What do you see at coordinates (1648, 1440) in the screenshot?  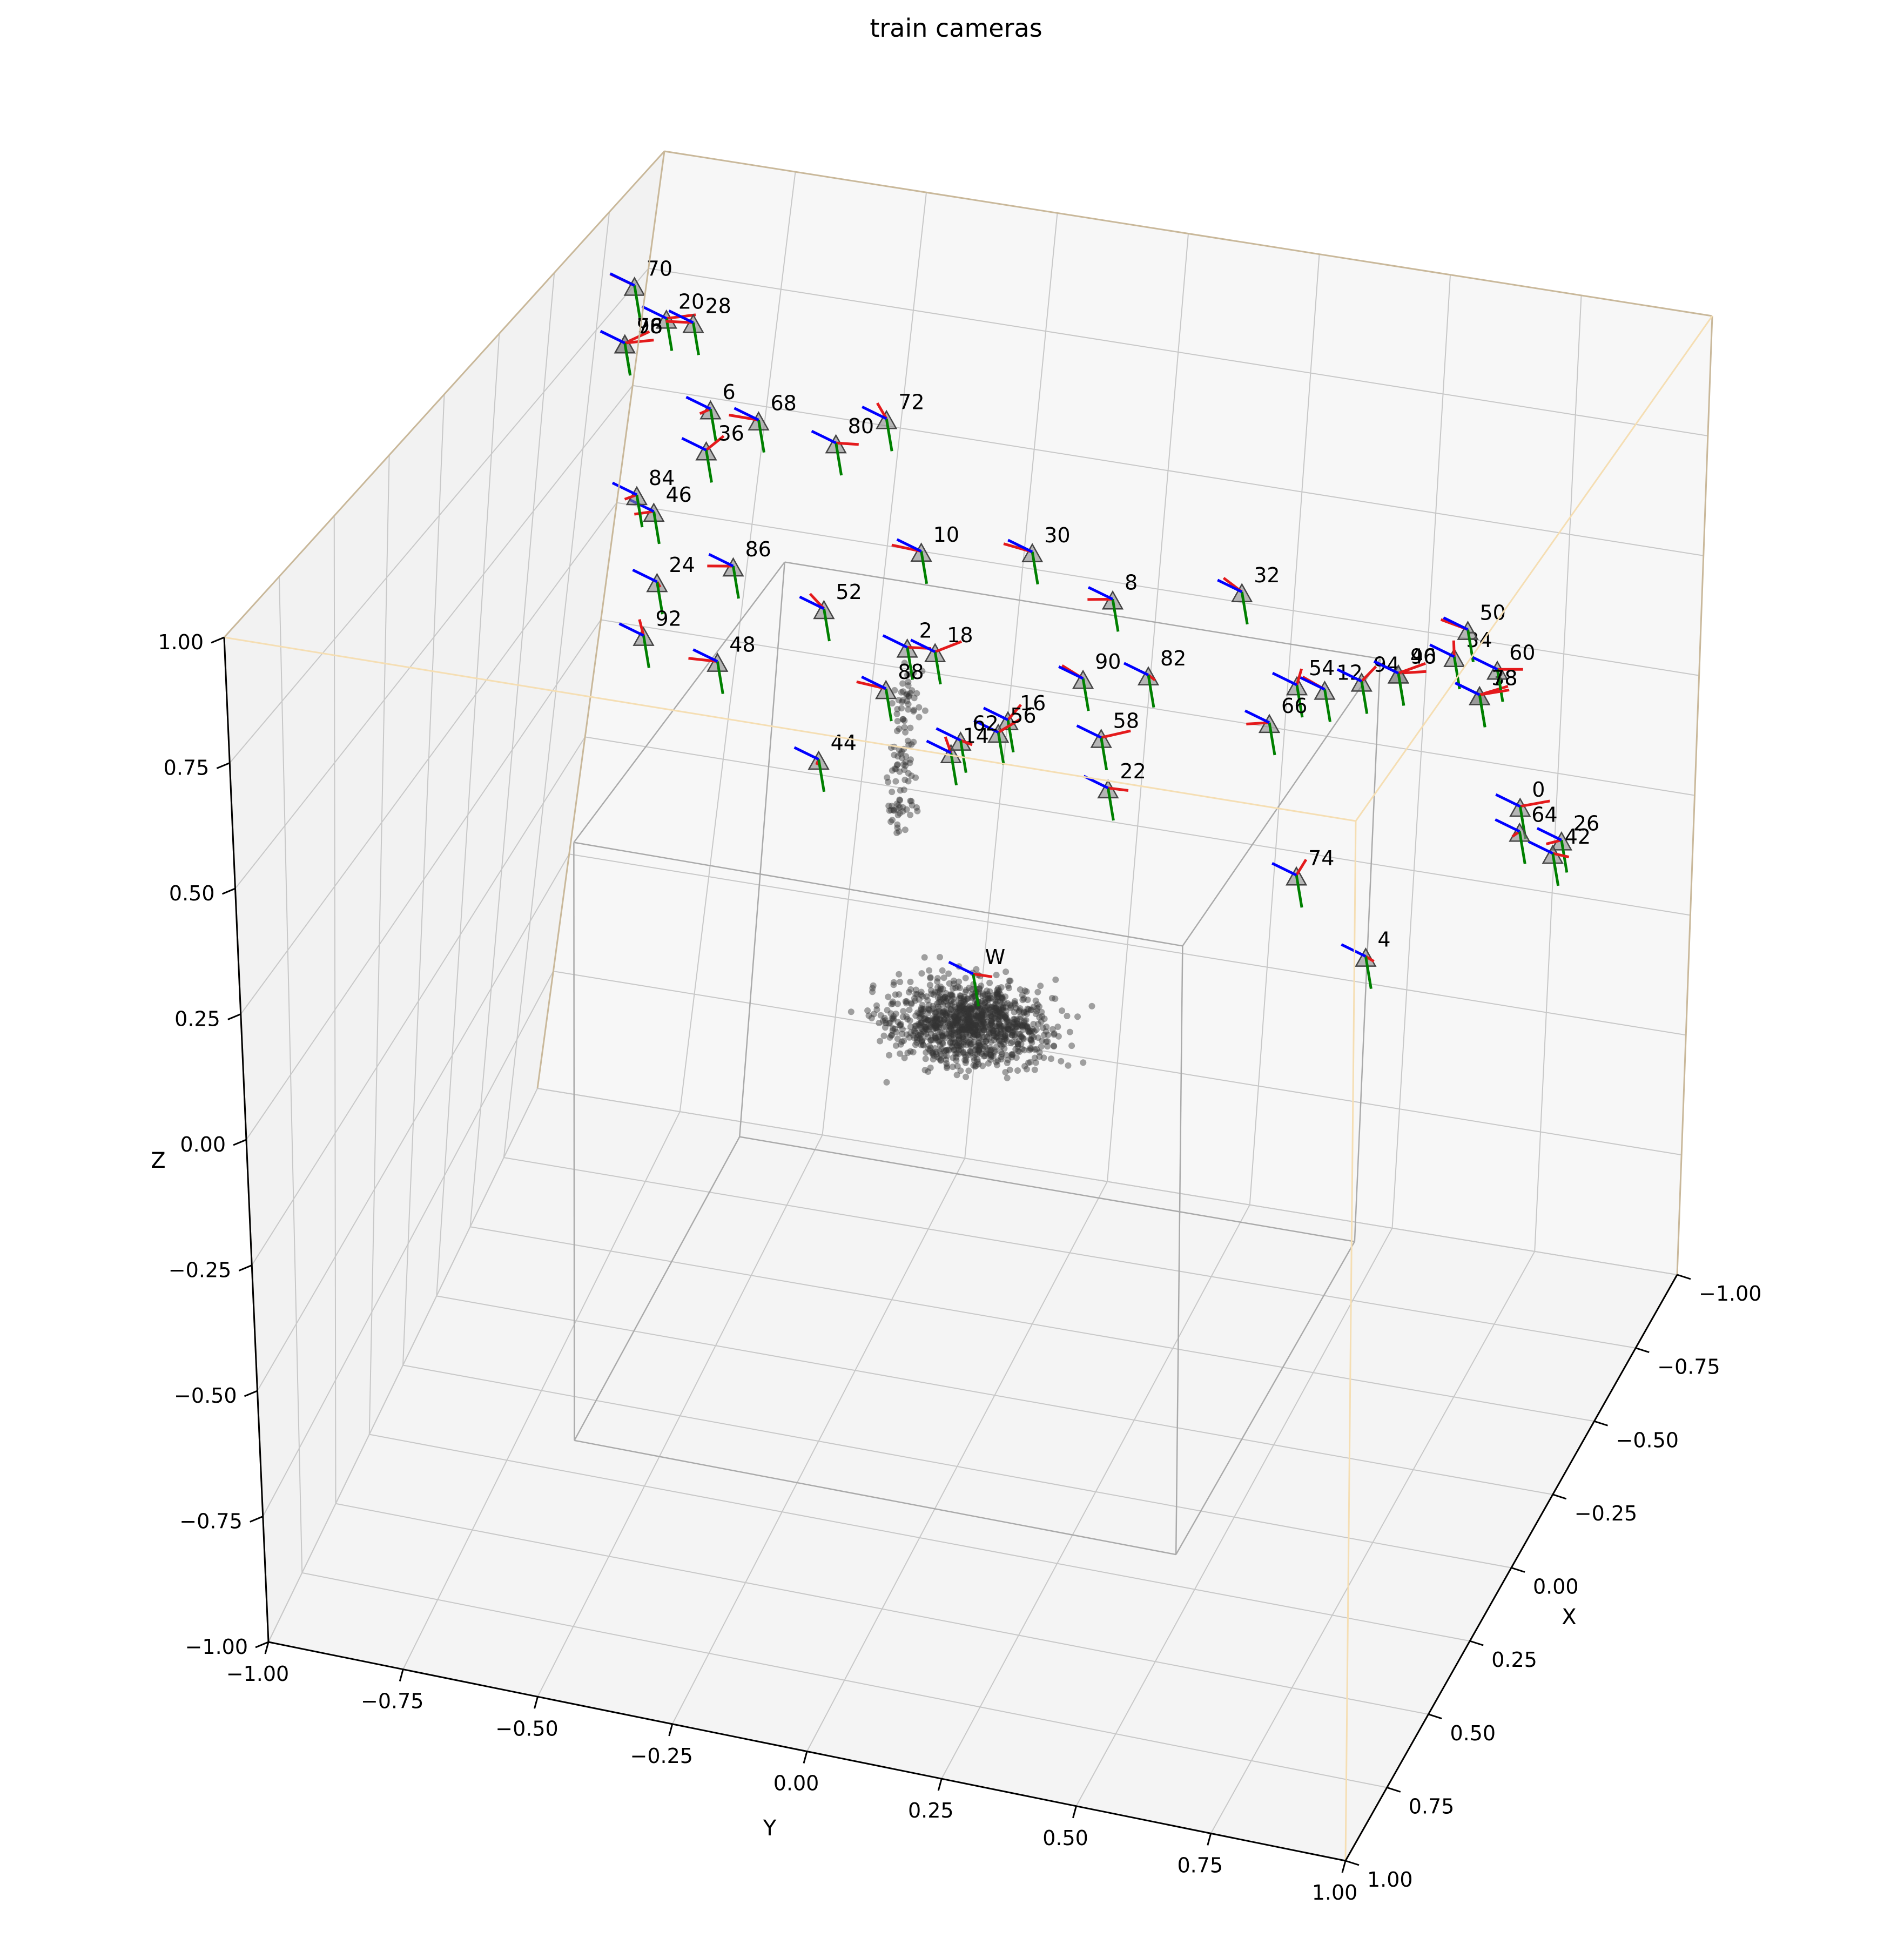 I see `x-tick-label-2: −0.50` at bounding box center [1648, 1440].